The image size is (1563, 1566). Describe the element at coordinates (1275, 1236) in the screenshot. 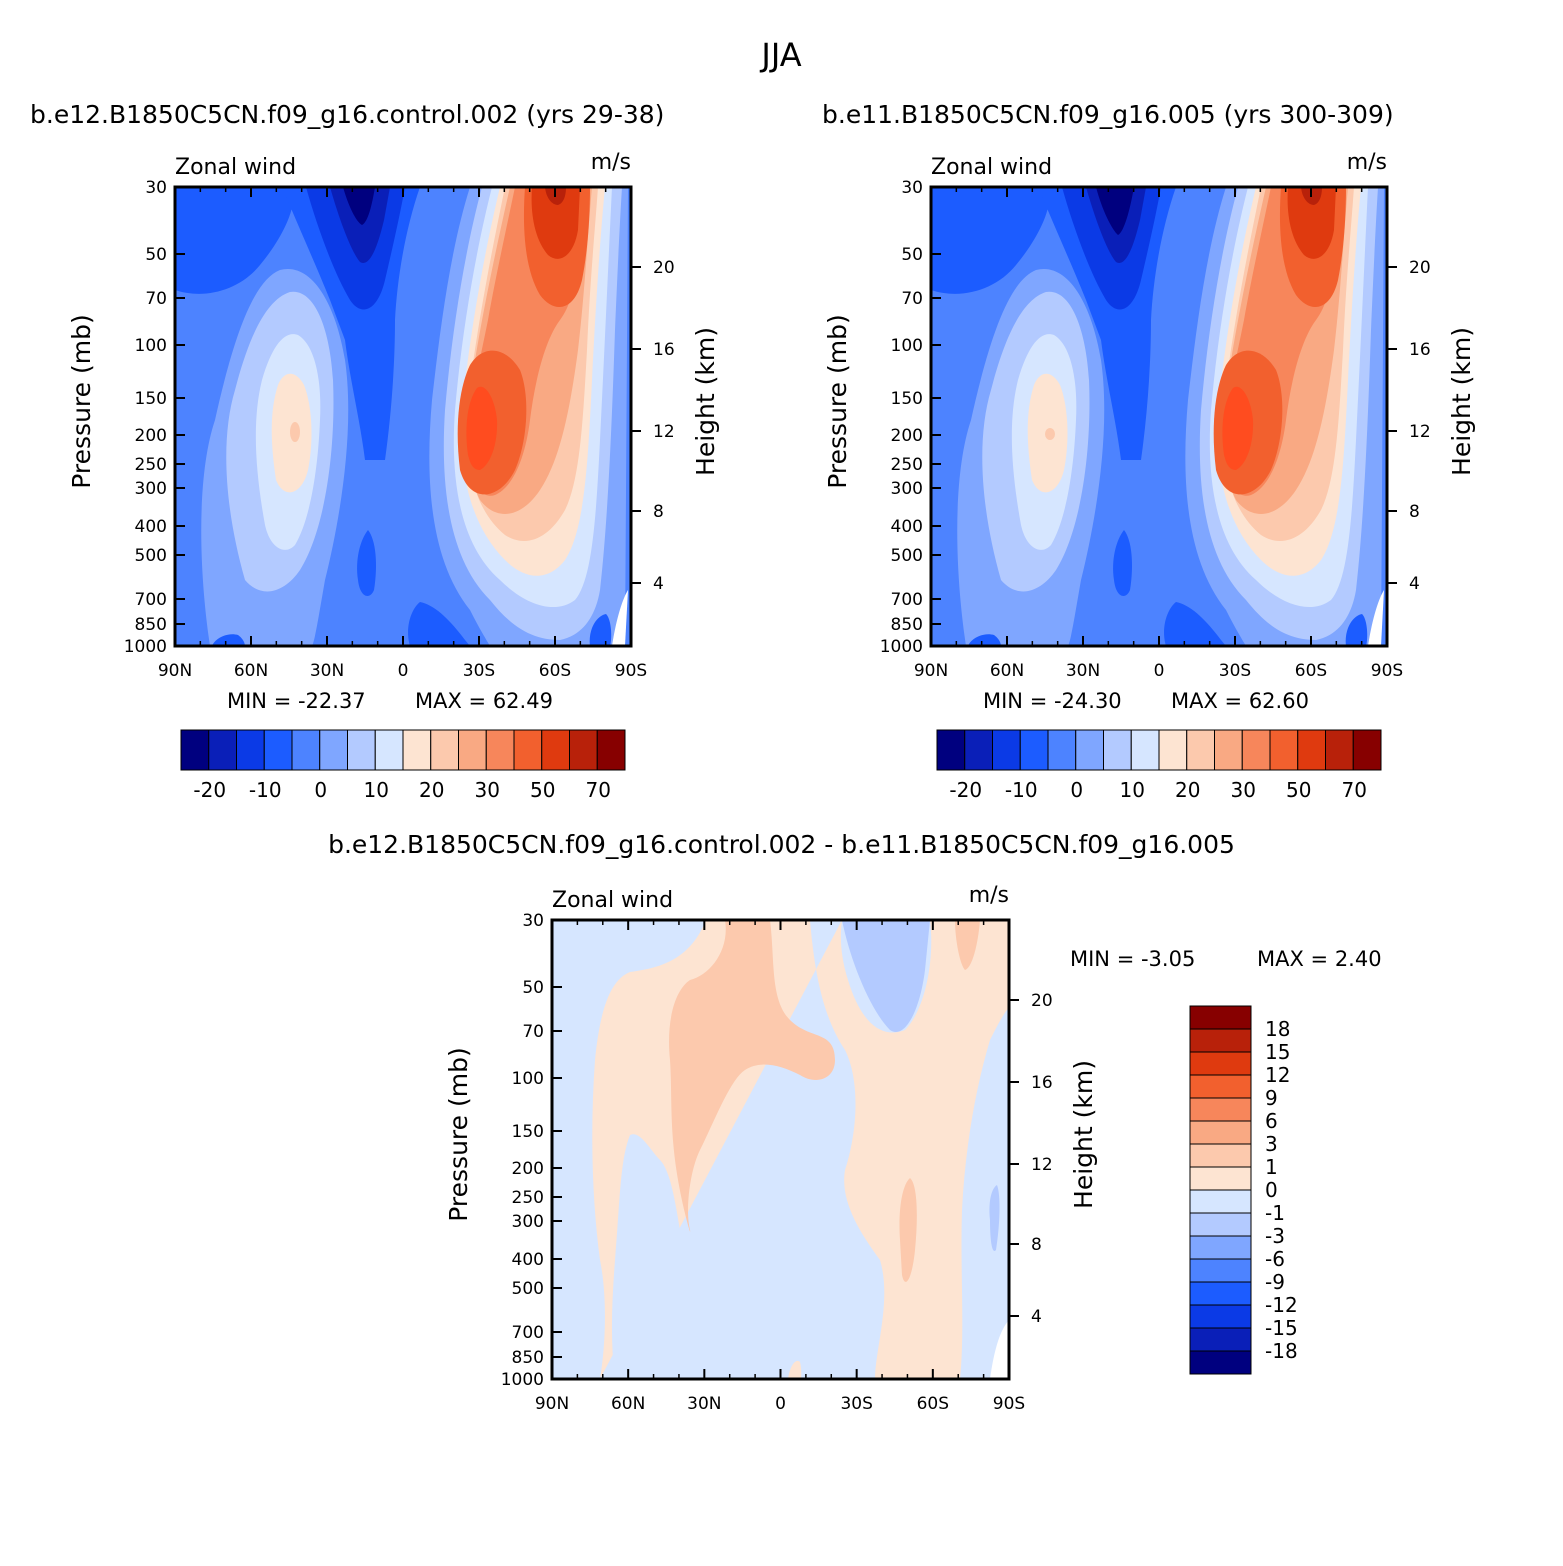

I see `p3-colorbar-label: -3` at that location.